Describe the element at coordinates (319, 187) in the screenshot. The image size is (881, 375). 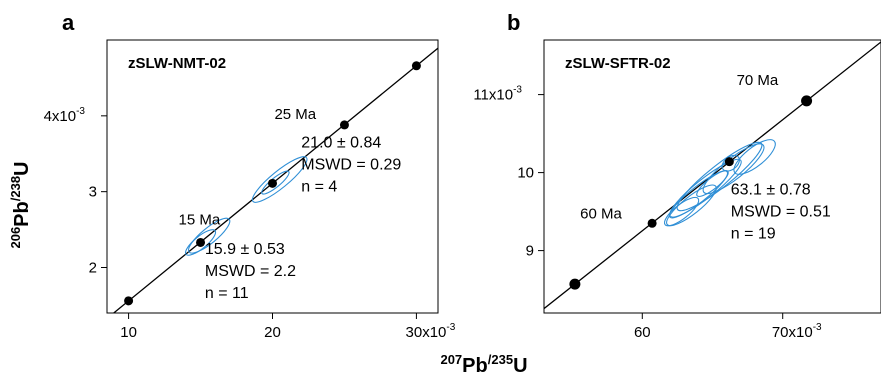
I see `age-result-line: n = 4` at that location.